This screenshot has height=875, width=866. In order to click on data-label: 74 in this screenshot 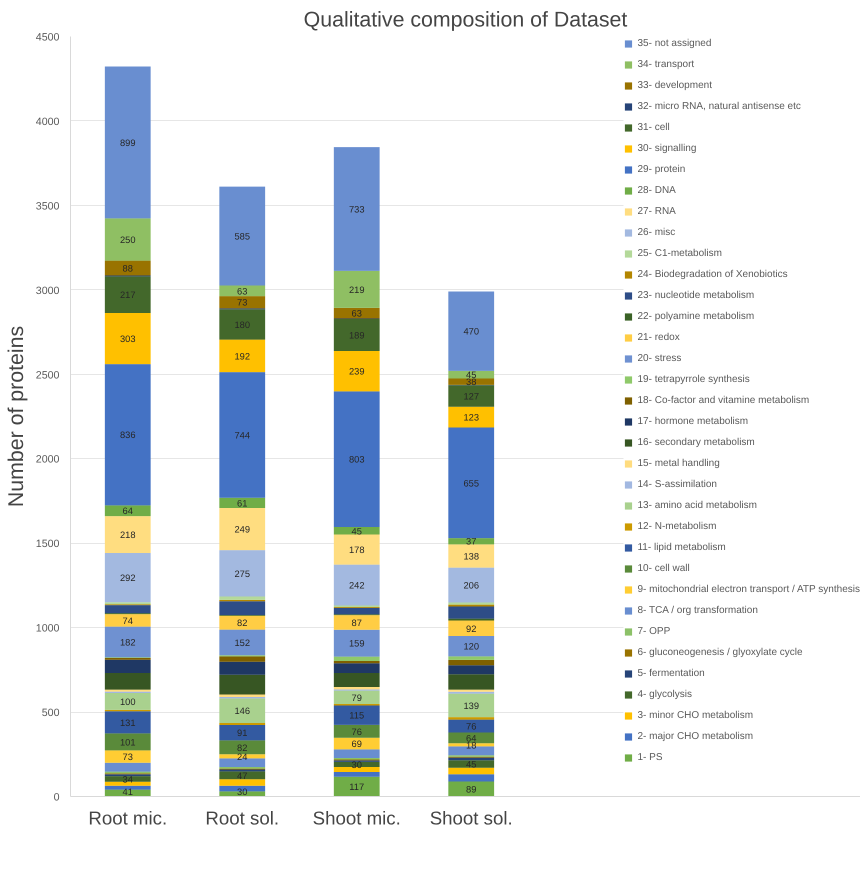, I will do `click(127, 621)`.